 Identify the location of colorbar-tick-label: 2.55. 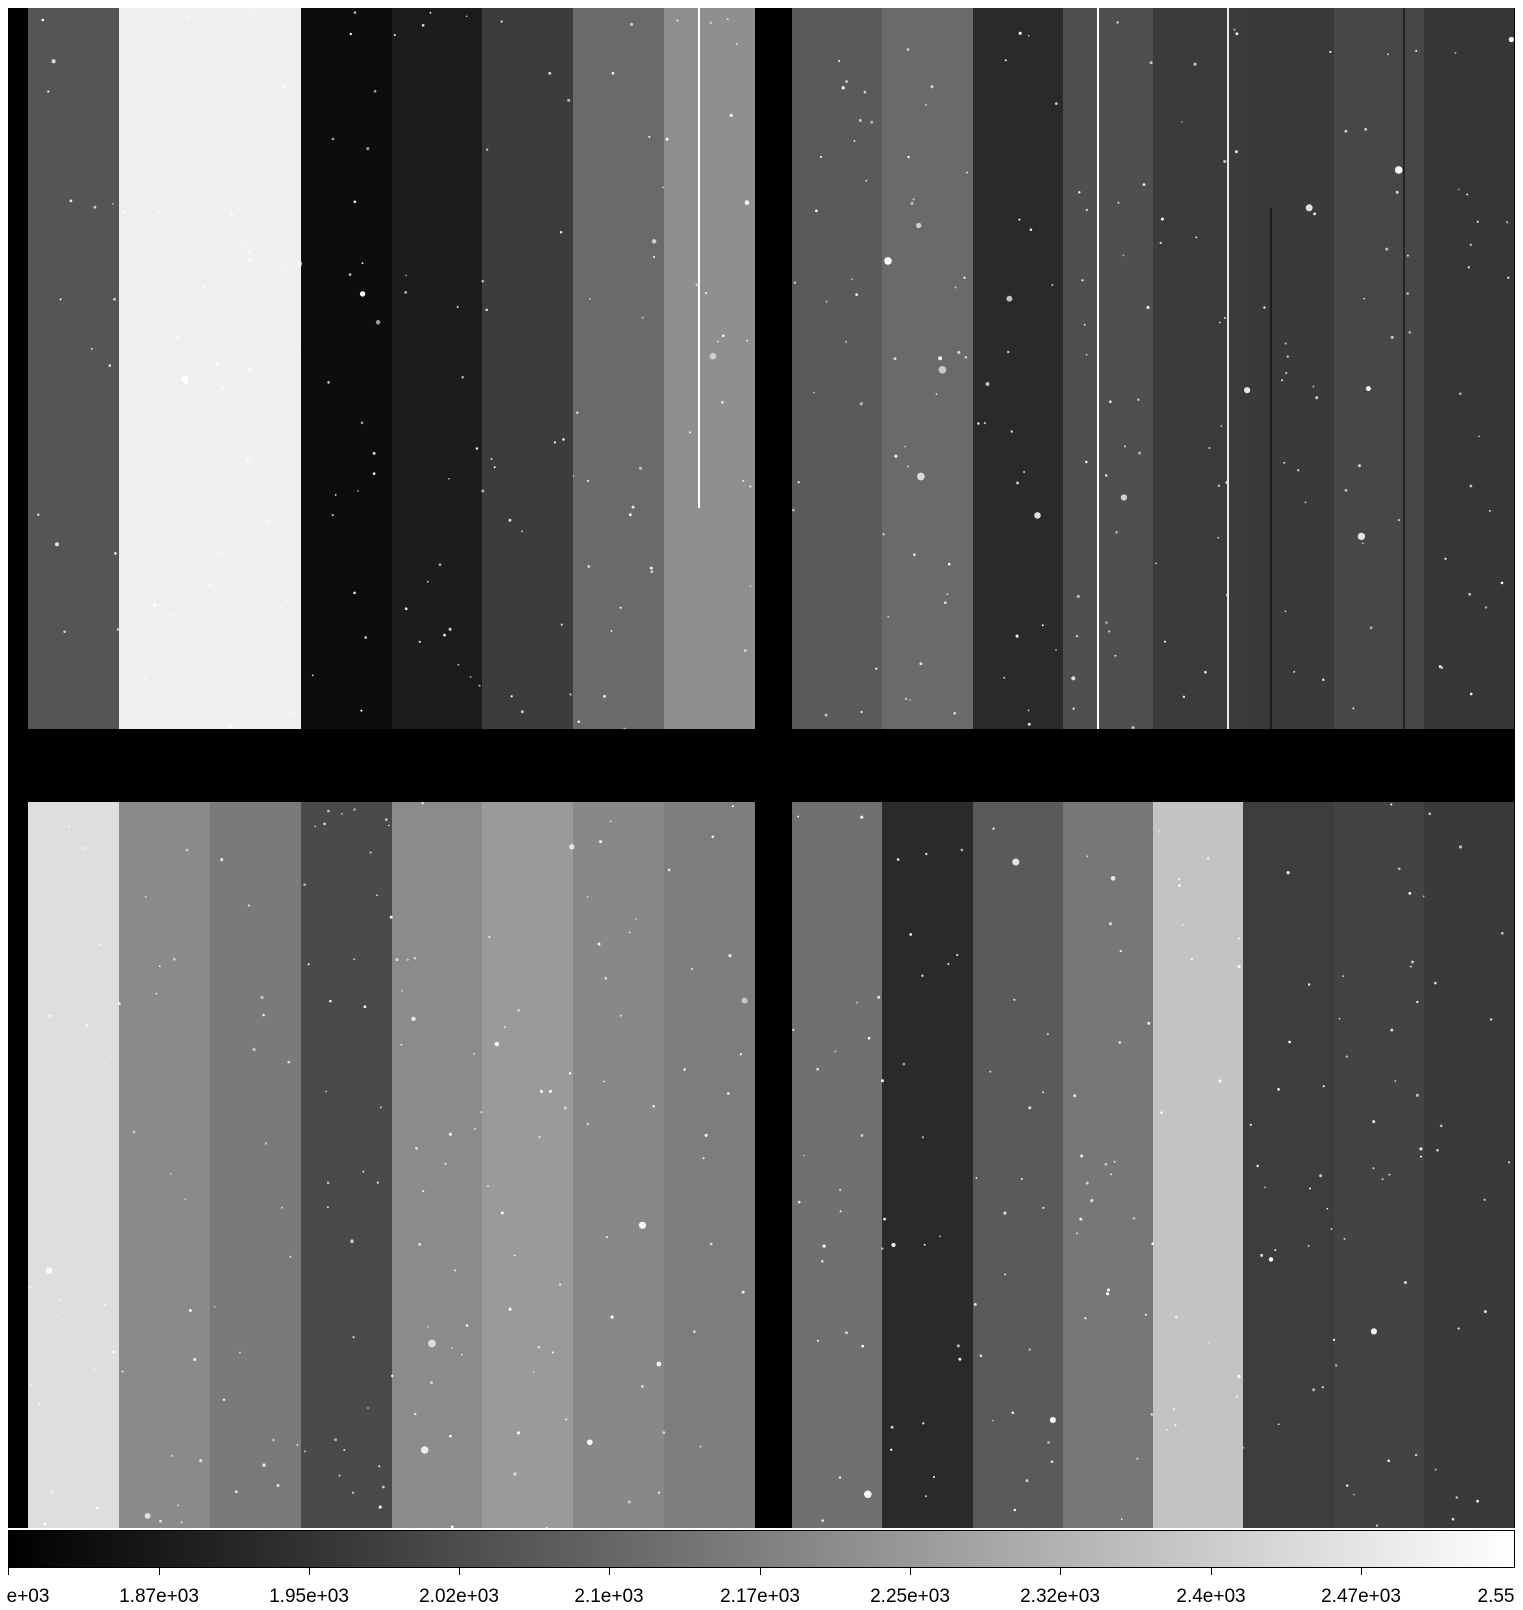
(1496, 1596).